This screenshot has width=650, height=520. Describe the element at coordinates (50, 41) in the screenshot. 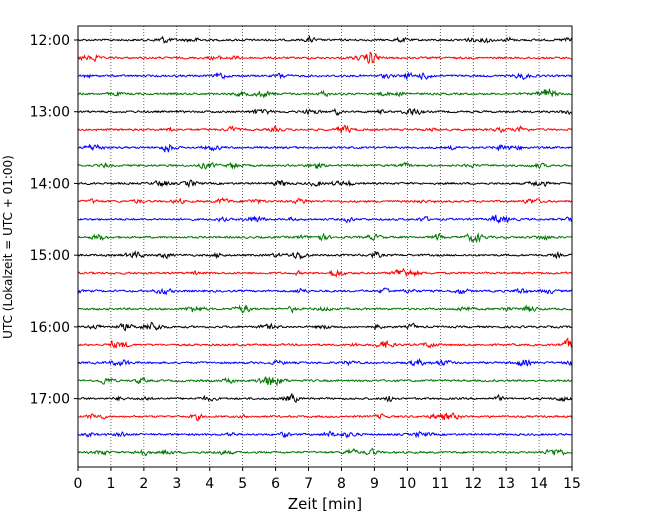

I see `y-tick-label-12:00: 12:00` at that location.